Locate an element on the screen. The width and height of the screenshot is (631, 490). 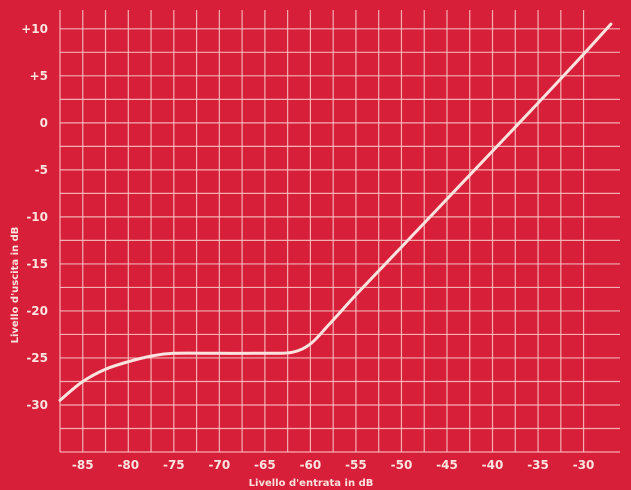
y-axis-label: Livello d'uscita in dB is located at coordinates (15, 285).